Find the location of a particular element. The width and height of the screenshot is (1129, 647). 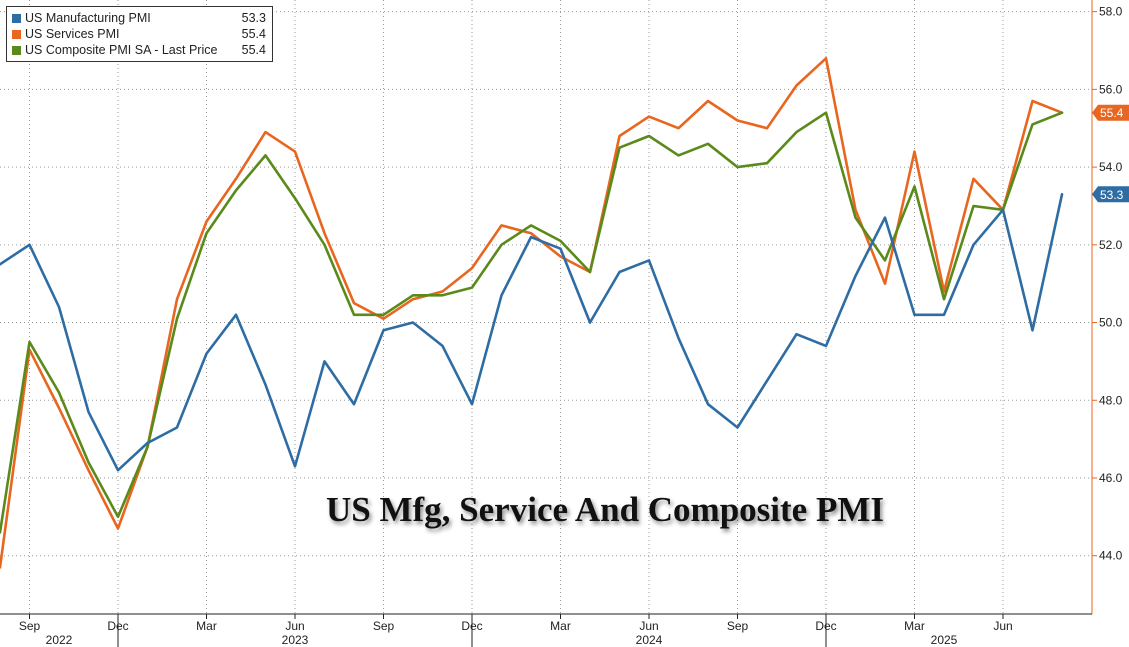

y-tick-label: 52.0 is located at coordinates (1111, 245).